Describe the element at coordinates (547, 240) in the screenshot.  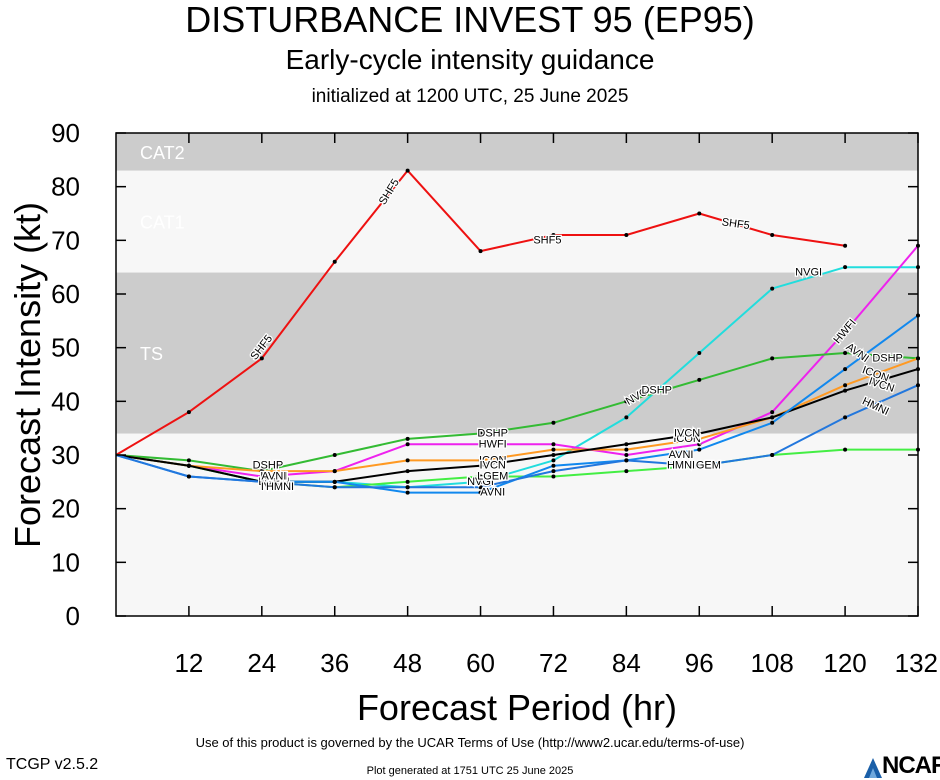
I see `series-label-shf5-2: SHF5` at that location.